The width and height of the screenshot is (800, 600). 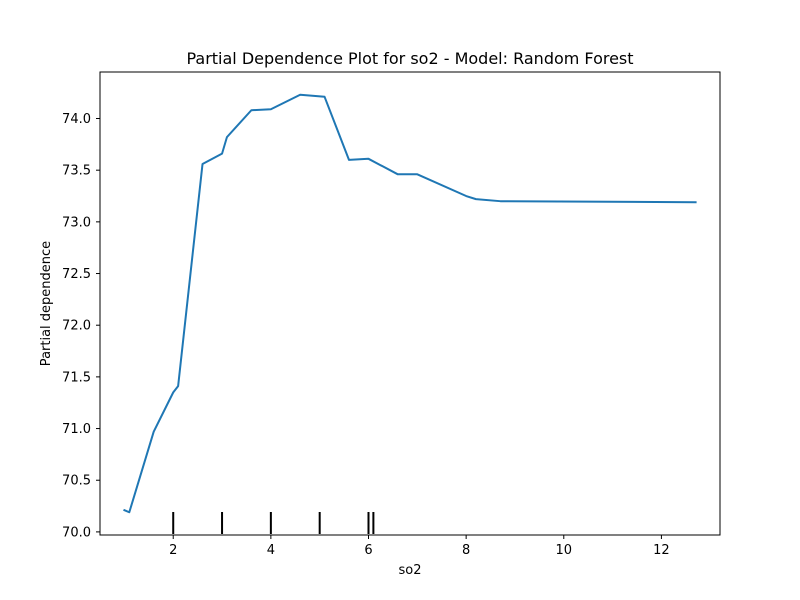 I want to click on y-axis-ticks: 70.0 70.5 71.0 71.5 72.0 72.5 73.0 73.5 74.0, so click(x=81, y=326).